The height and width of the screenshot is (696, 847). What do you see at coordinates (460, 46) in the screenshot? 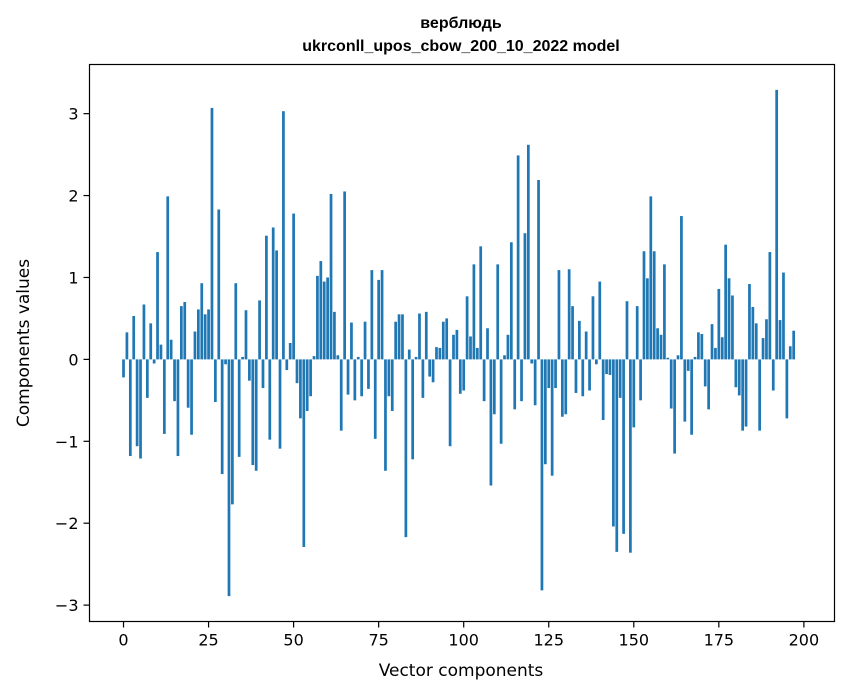
I see `chart-subtitle: ukrconll_upos_cbow_200_10_2022 model` at bounding box center [460, 46].